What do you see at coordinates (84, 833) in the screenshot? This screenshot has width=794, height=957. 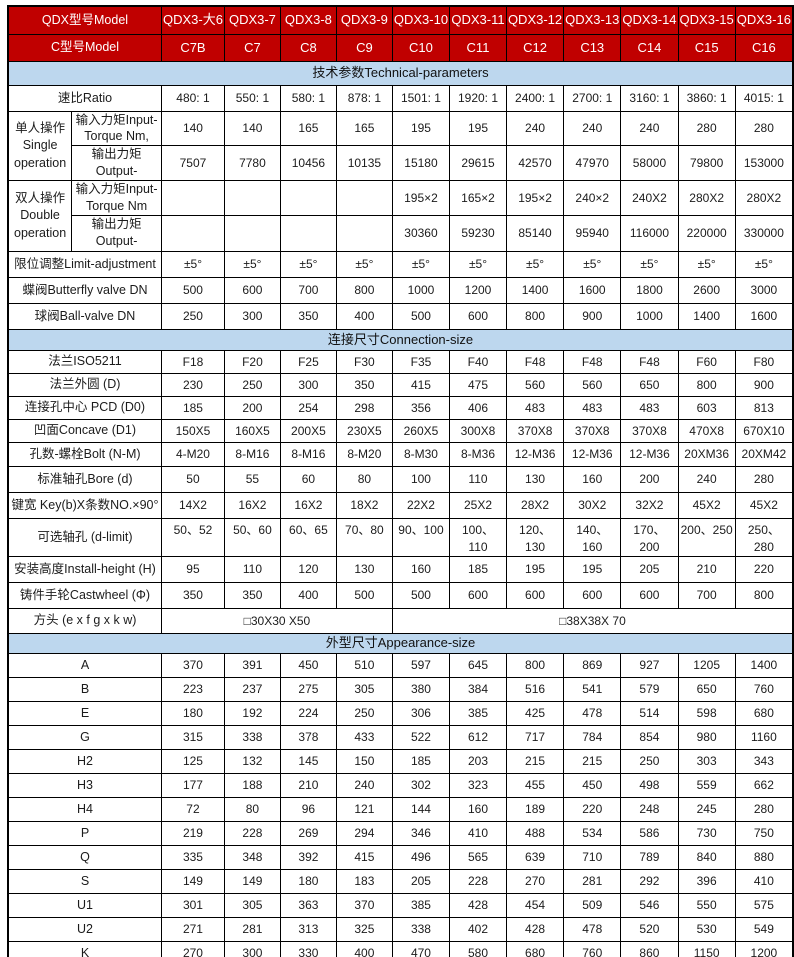 I see `row-label: P` at bounding box center [84, 833].